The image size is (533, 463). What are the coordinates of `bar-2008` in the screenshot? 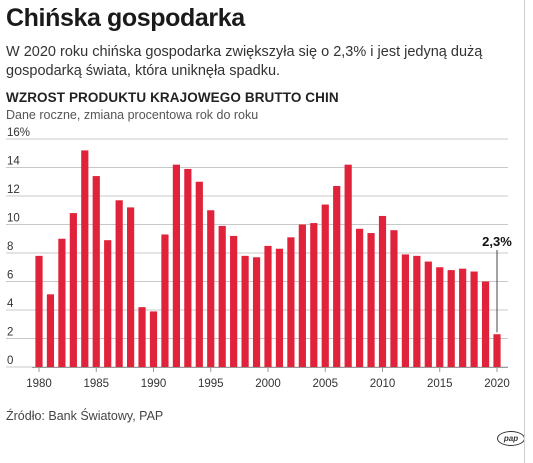 It's located at (360, 297).